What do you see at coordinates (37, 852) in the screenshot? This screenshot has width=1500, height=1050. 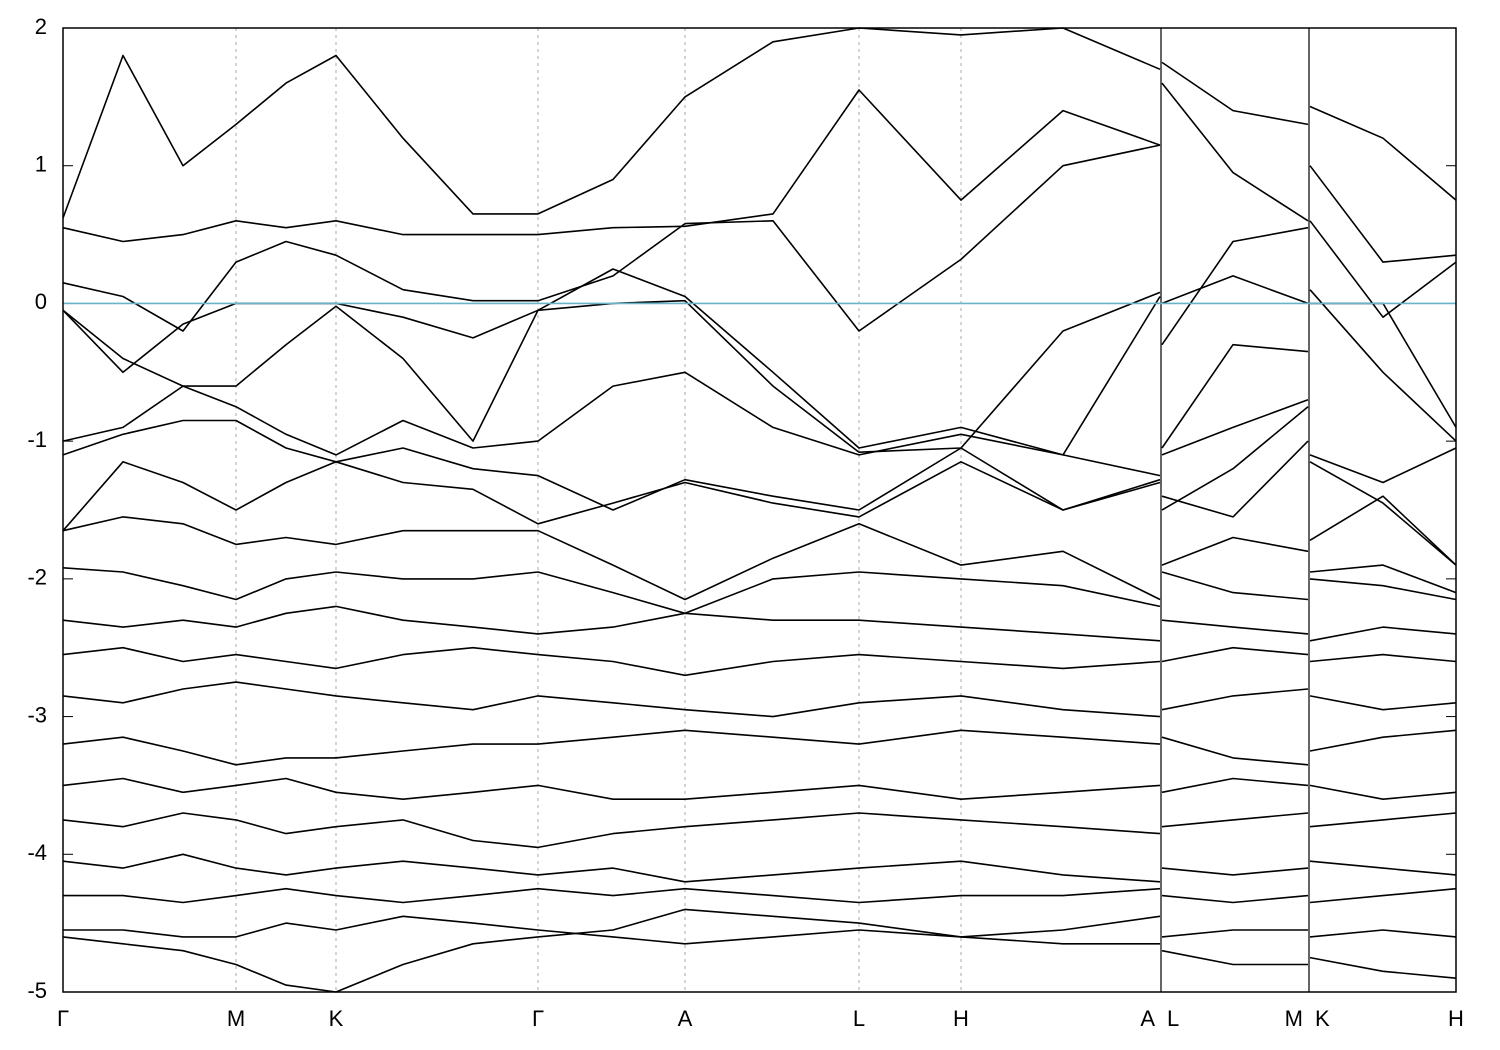 I see `y-tick-label: -4` at bounding box center [37, 852].